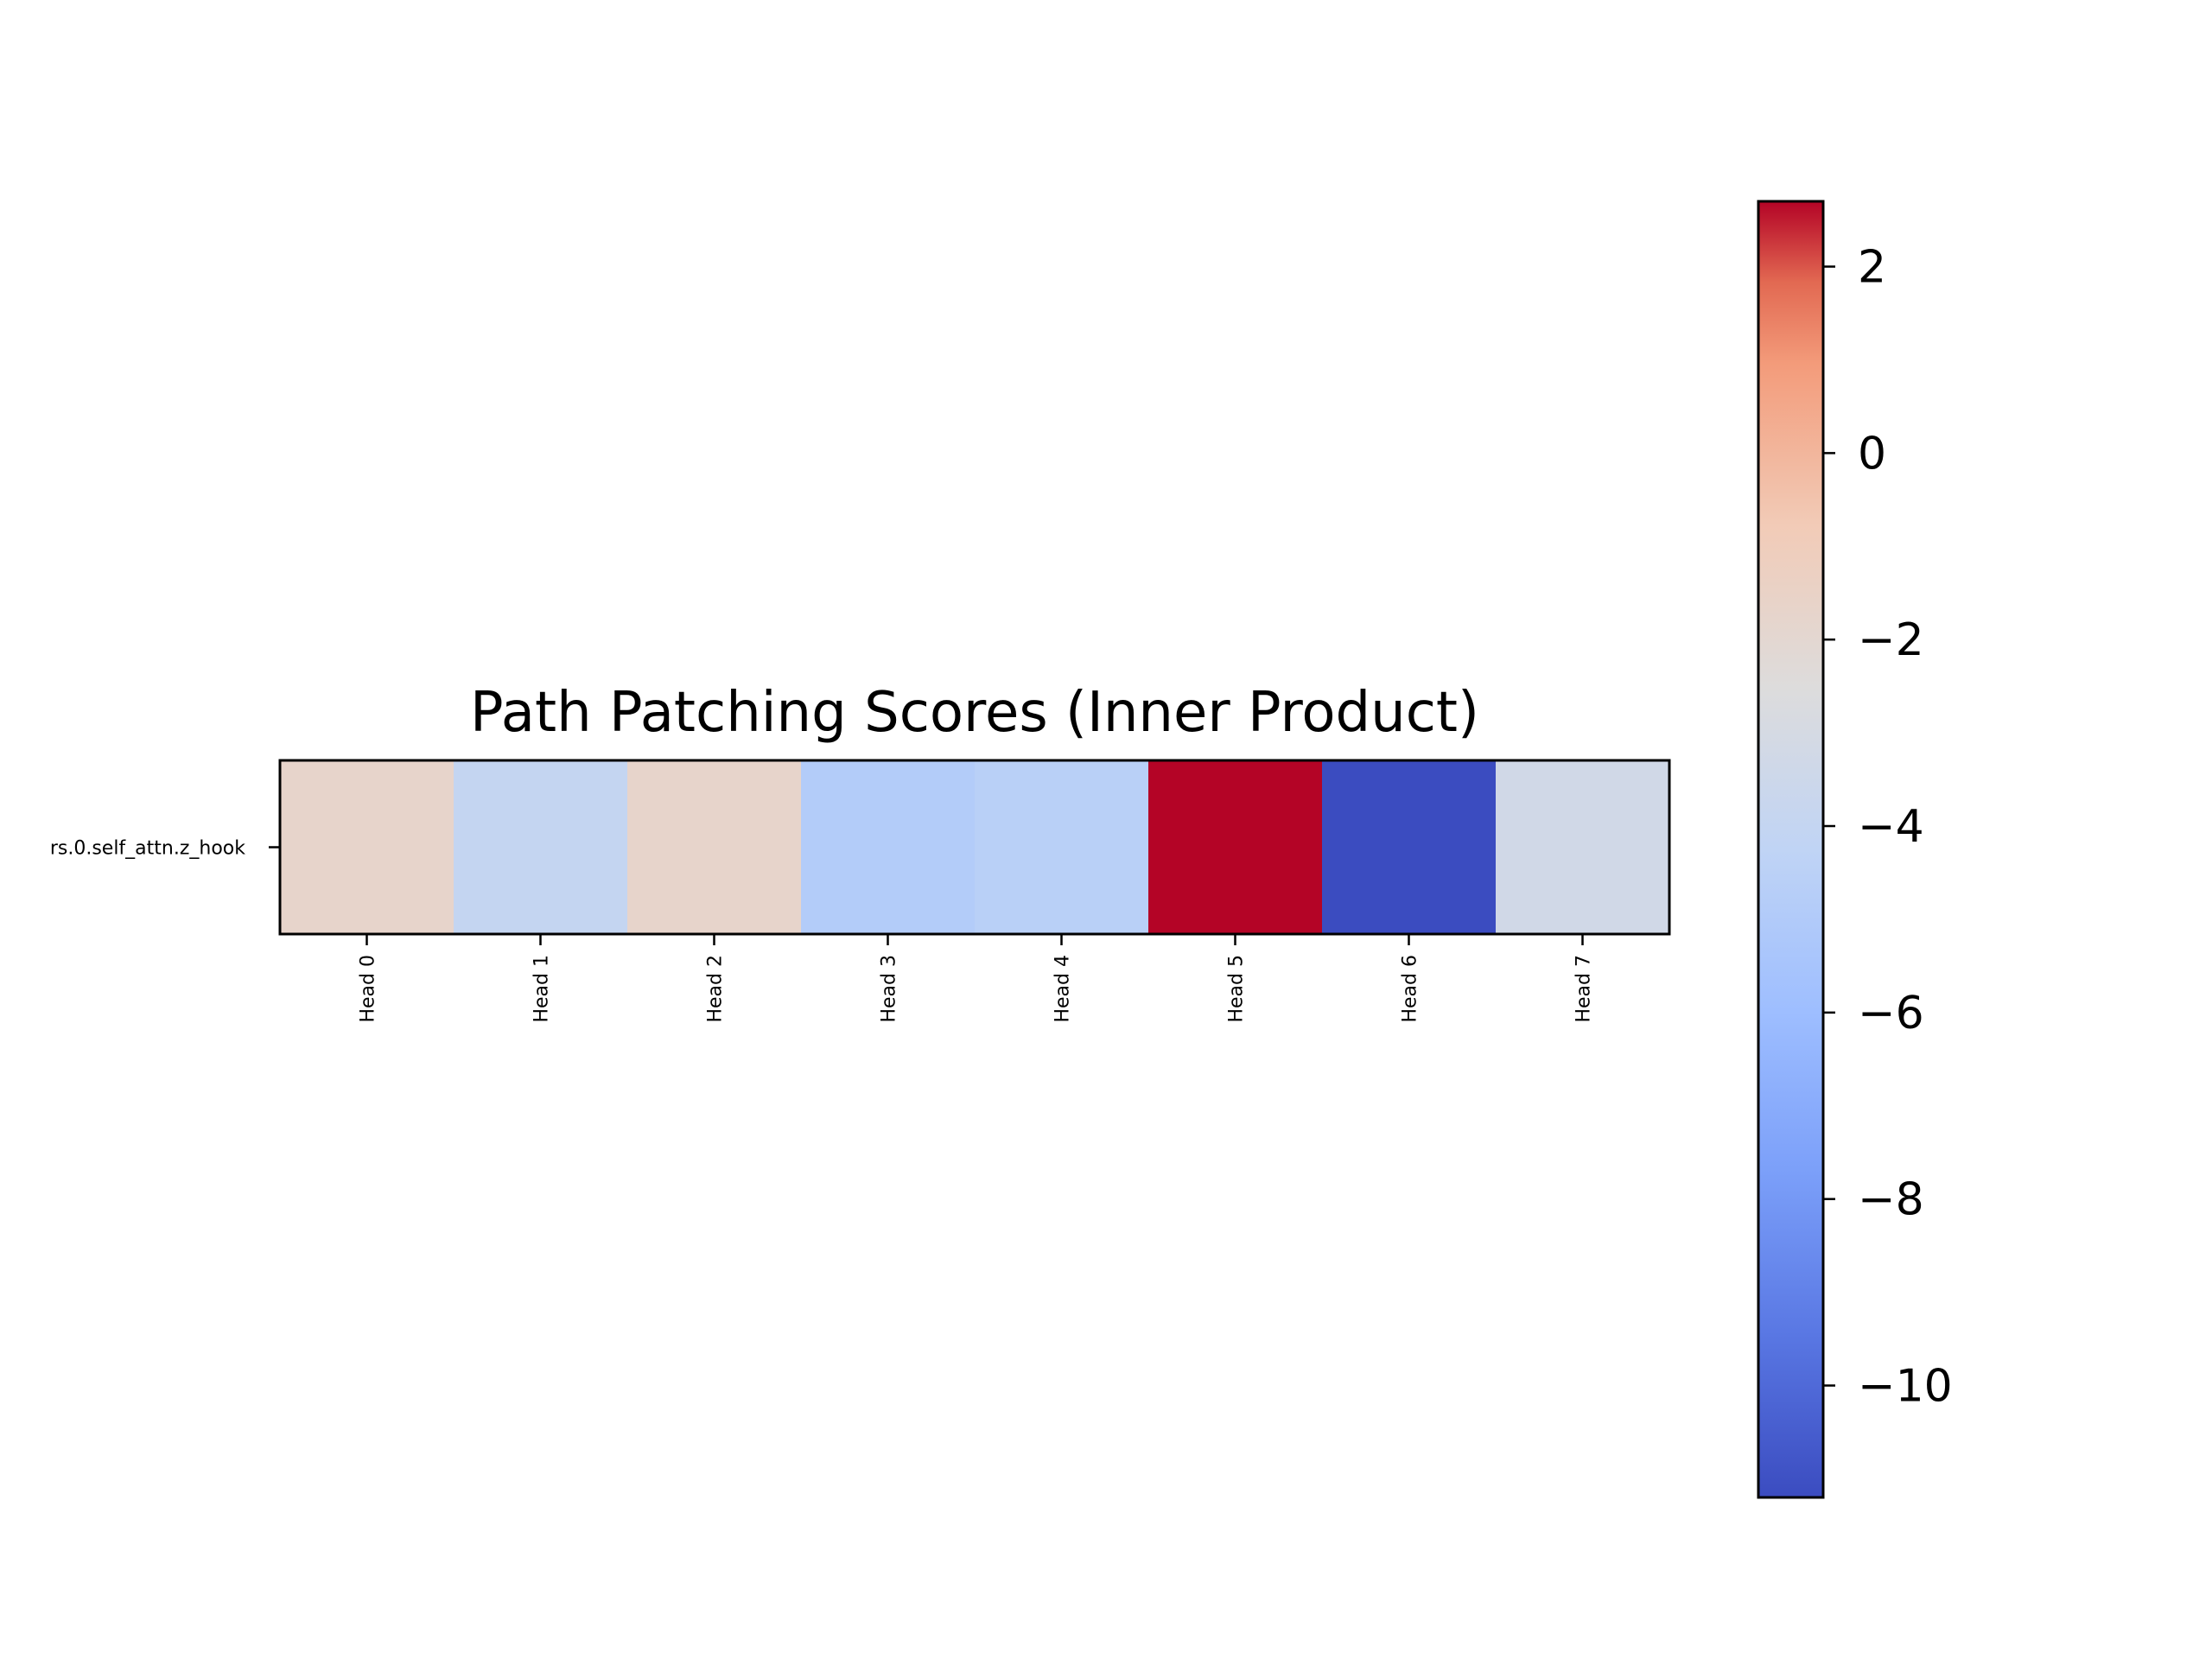 The width and height of the screenshot is (2212, 1659). What do you see at coordinates (1891, 1200) in the screenshot?
I see `colorbar-tick-label: −8` at bounding box center [1891, 1200].